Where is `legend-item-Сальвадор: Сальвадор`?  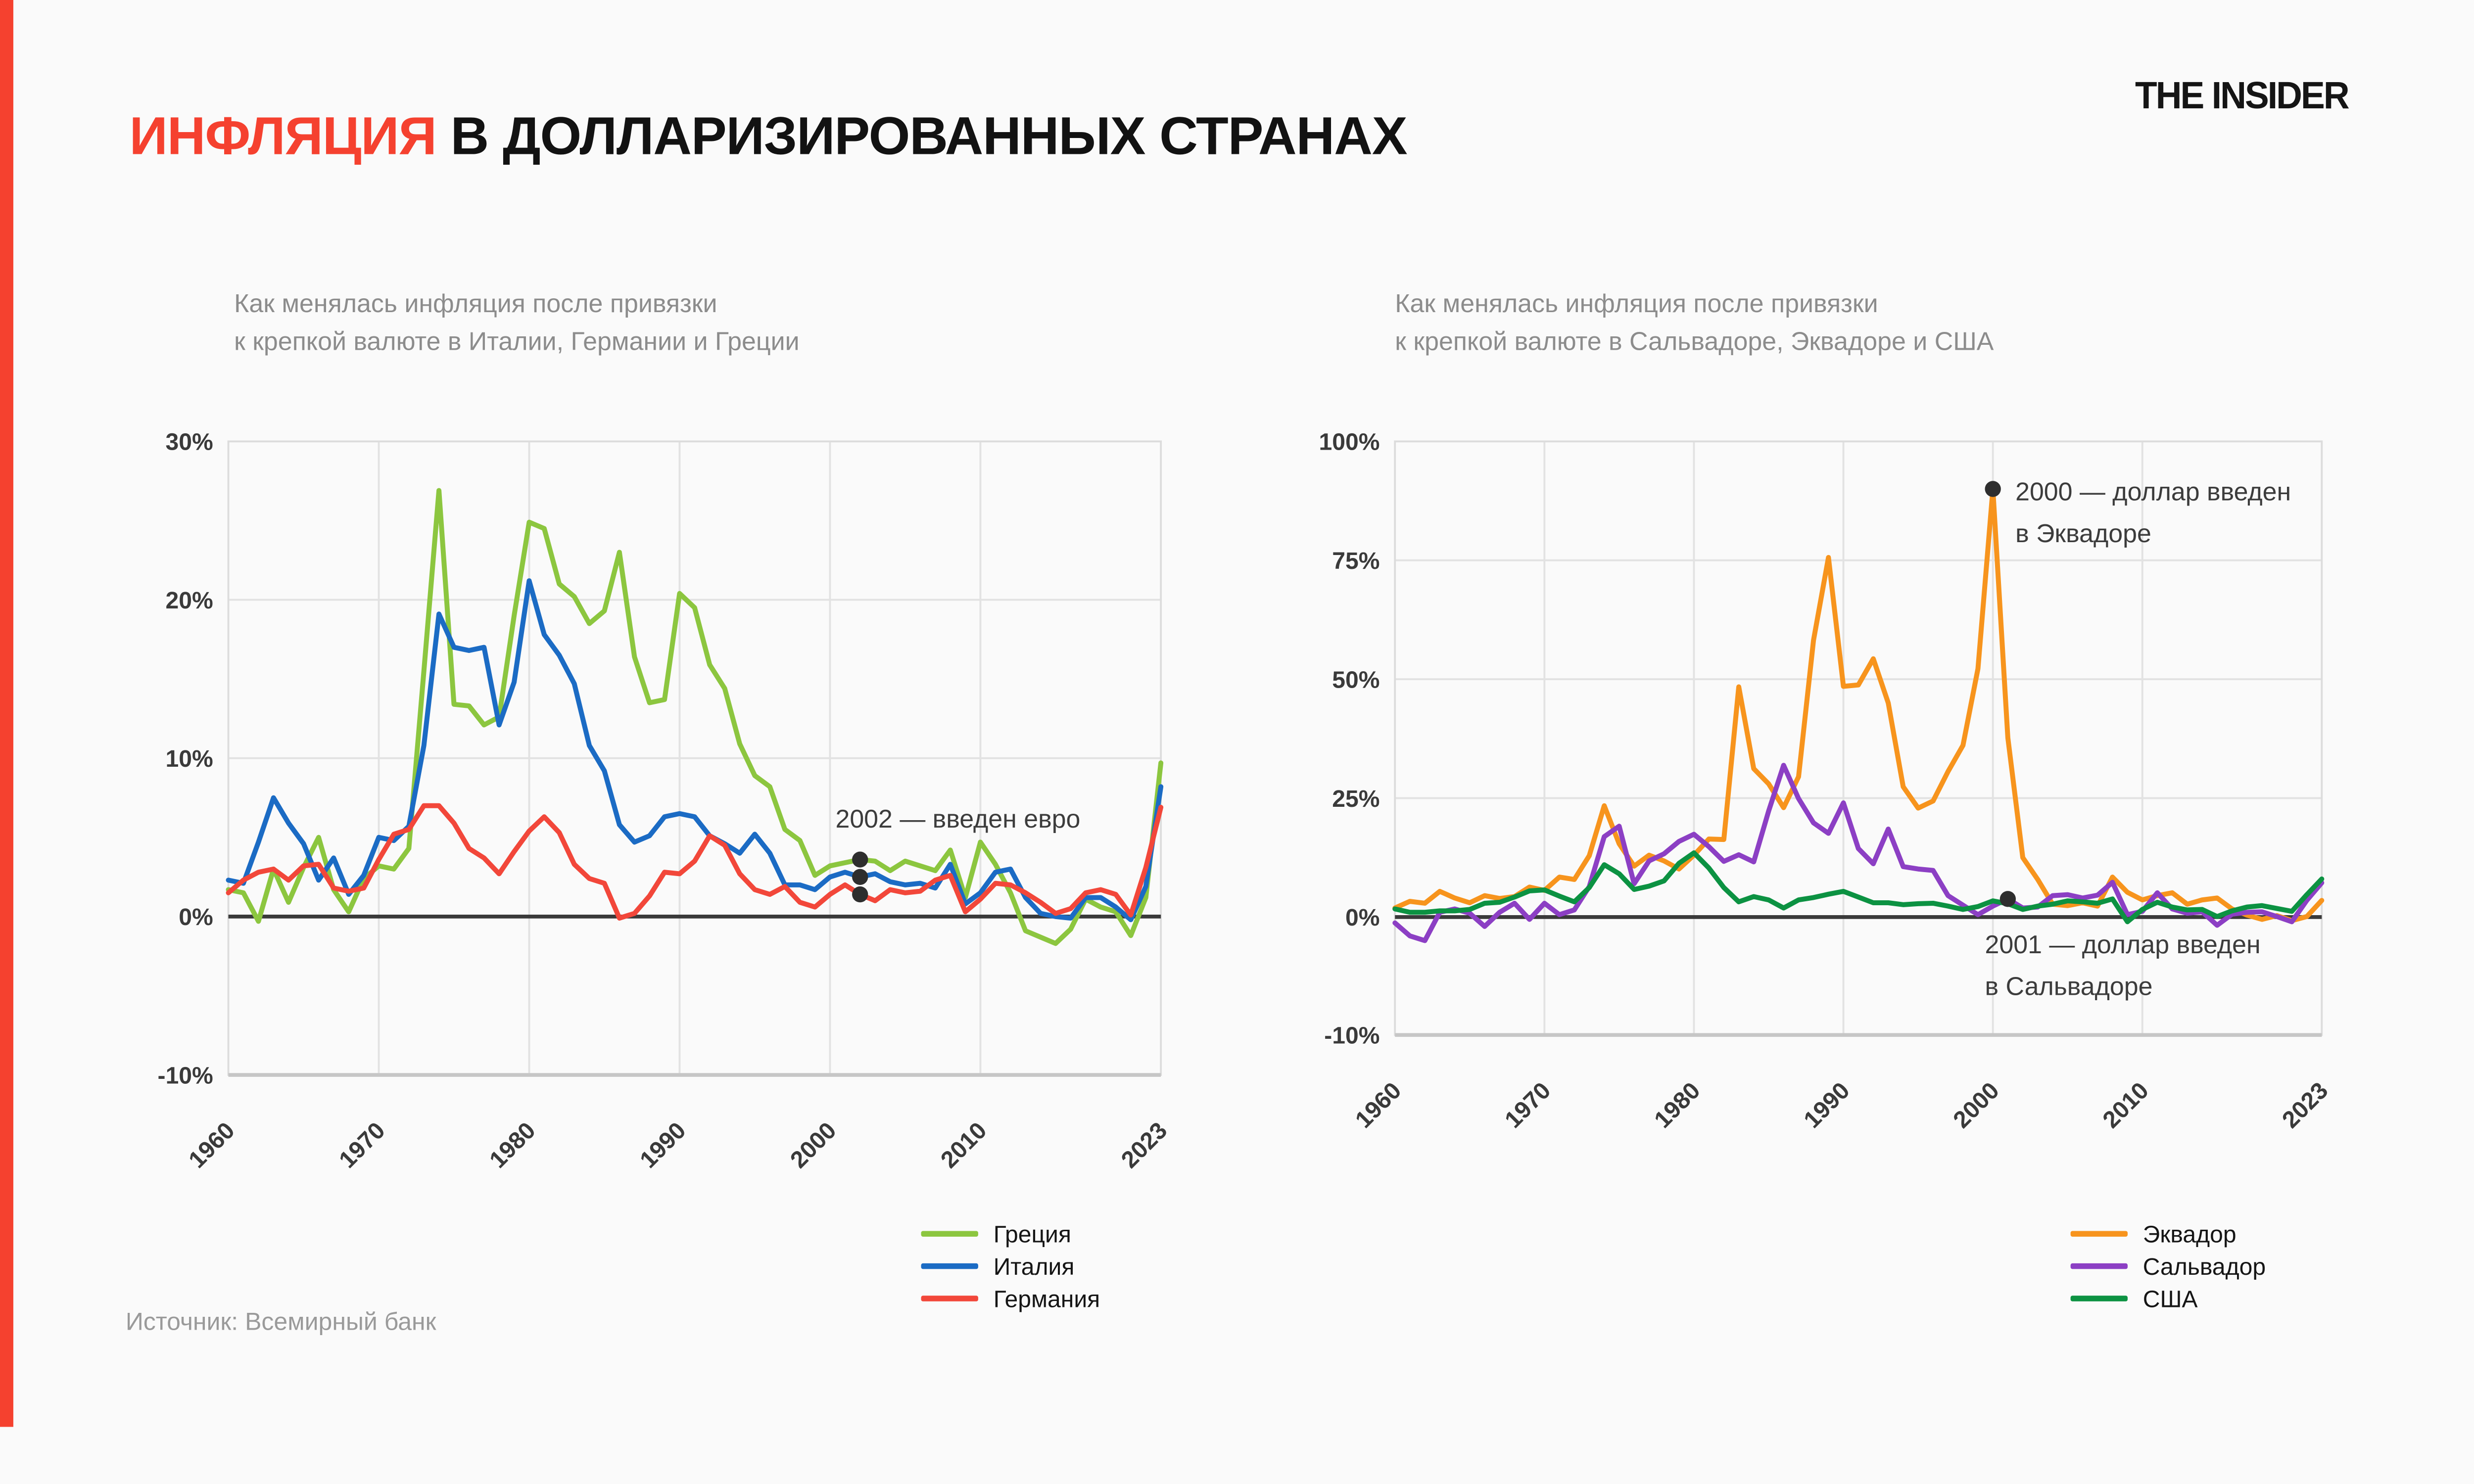 legend-item-Сальвадор: Сальвадор is located at coordinates (2168, 1266).